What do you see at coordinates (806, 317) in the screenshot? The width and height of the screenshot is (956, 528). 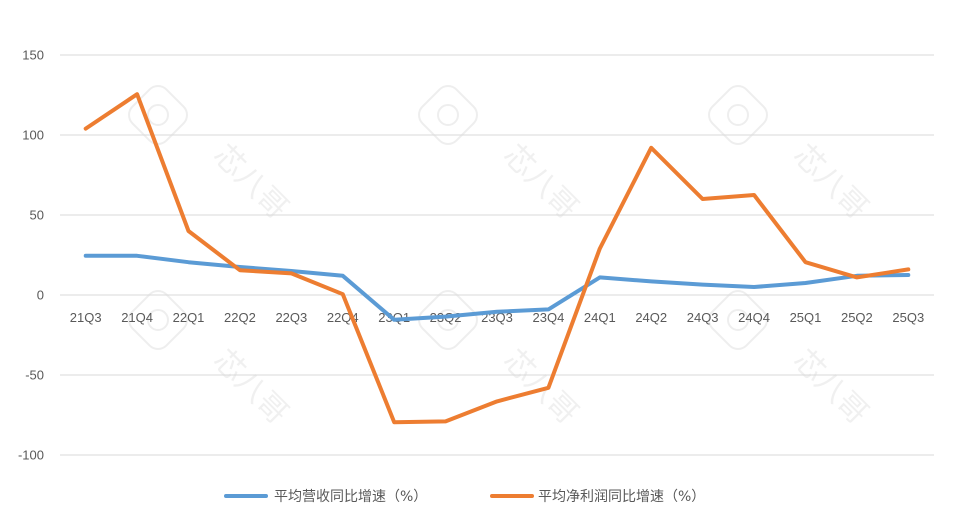 I see `x-tick-label: 25Q1` at bounding box center [806, 317].